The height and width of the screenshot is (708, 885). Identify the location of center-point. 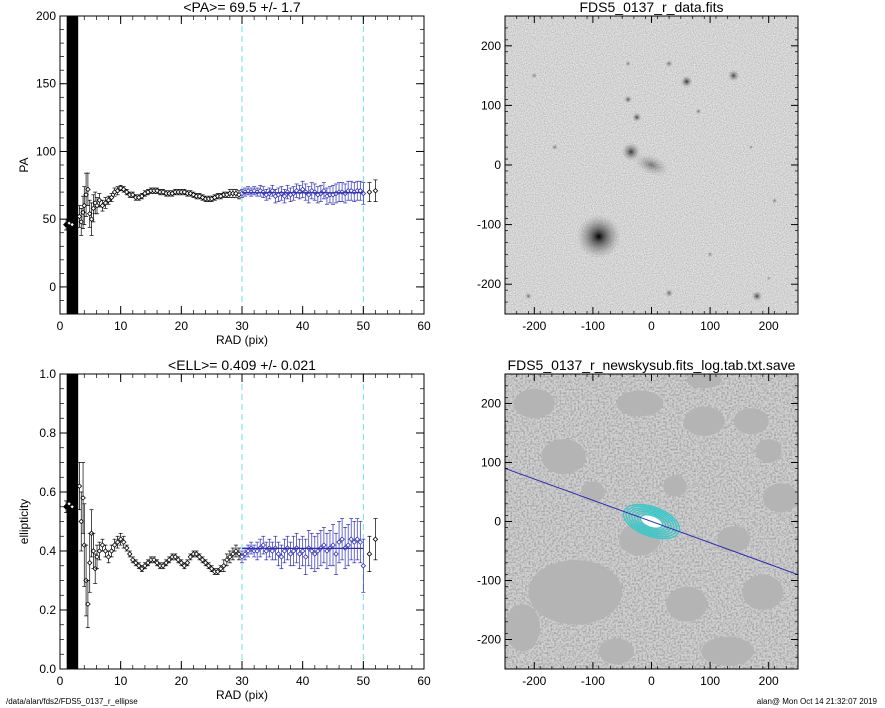
(66, 224).